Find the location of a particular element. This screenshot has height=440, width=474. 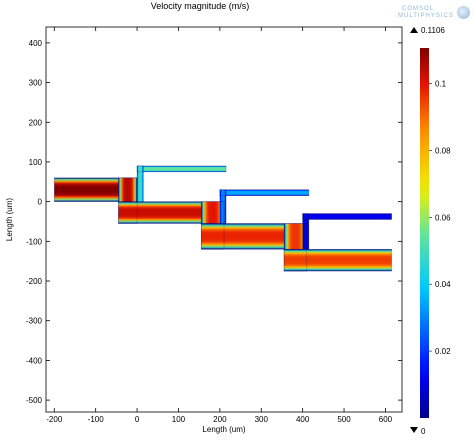

y-tick-label: 200 is located at coordinates (36, 122).